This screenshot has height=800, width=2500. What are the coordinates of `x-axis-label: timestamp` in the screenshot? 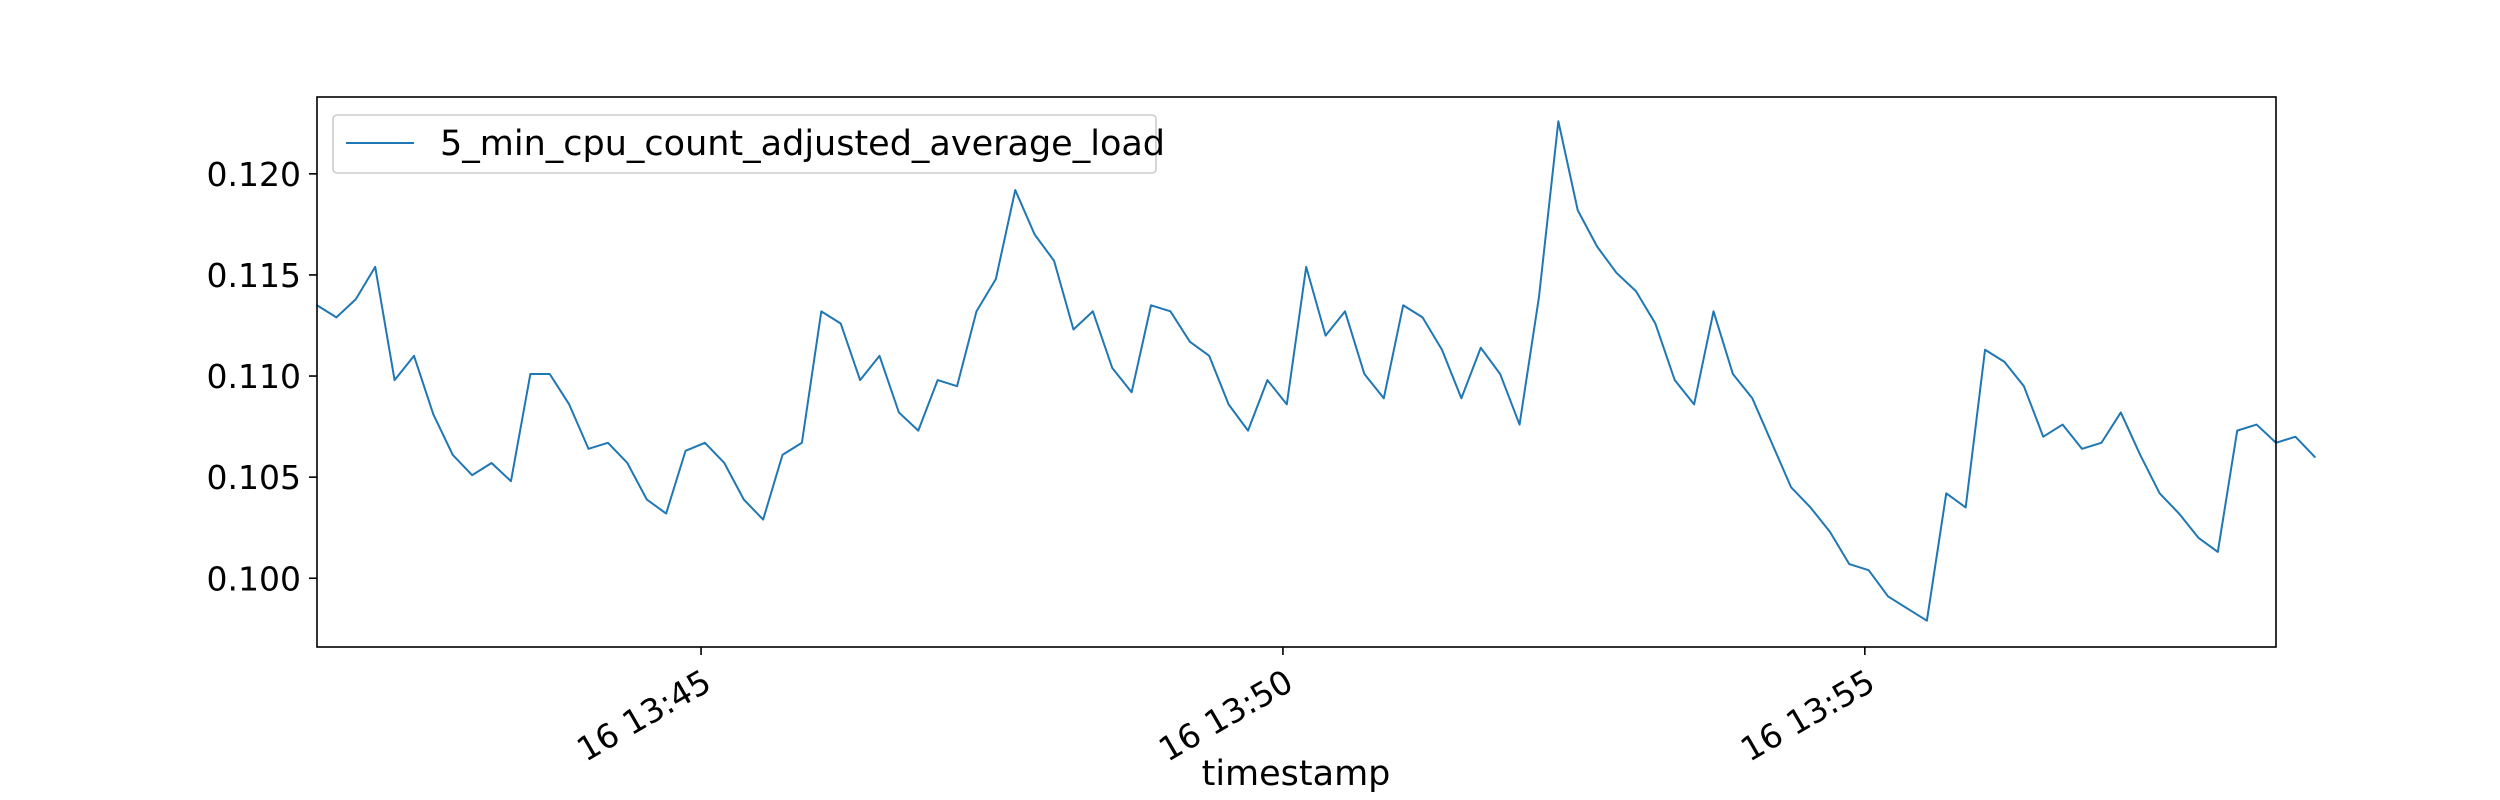 It's located at (1296, 774).